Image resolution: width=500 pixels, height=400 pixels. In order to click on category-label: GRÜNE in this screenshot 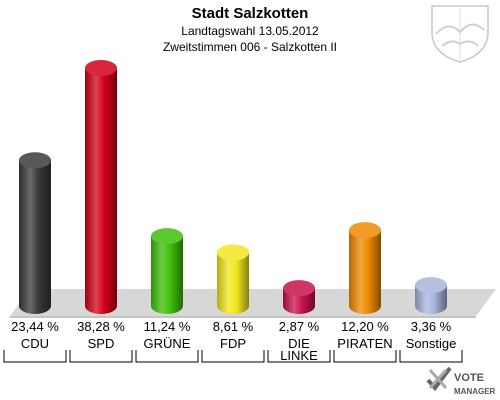, I will do `click(167, 343)`.